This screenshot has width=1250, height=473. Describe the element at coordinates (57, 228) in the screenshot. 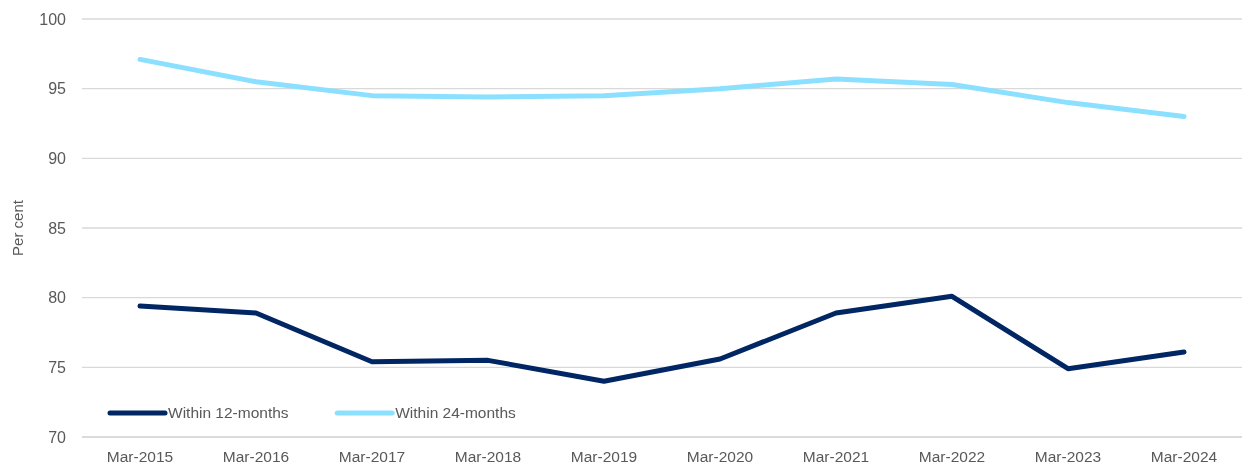

I see `y-tick-label: 85` at that location.